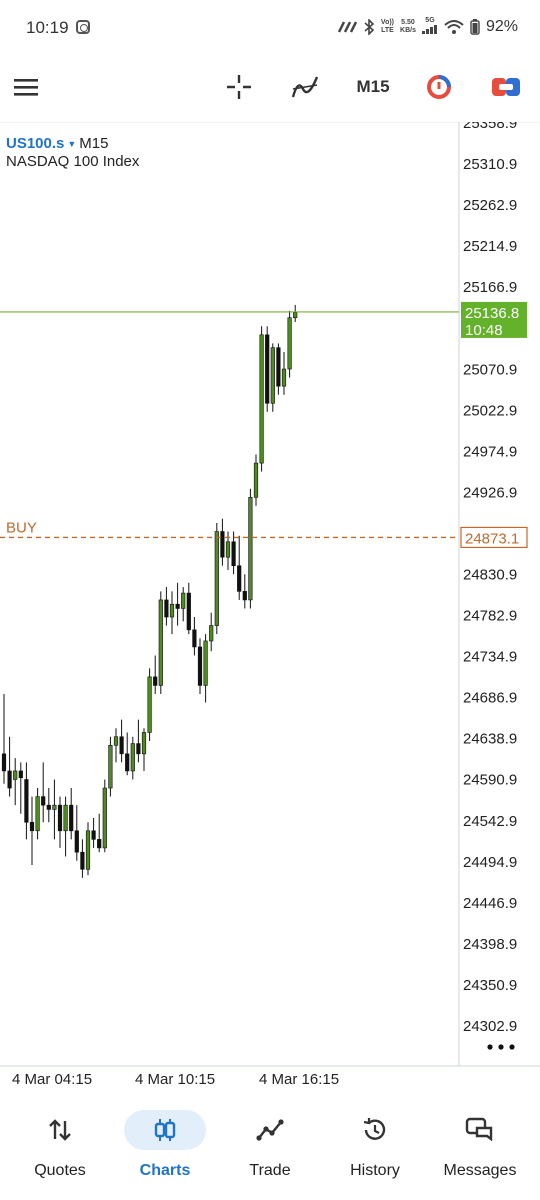 The image size is (540, 1200). Describe the element at coordinates (375, 1130) in the screenshot. I see `history-clock-icon` at that location.